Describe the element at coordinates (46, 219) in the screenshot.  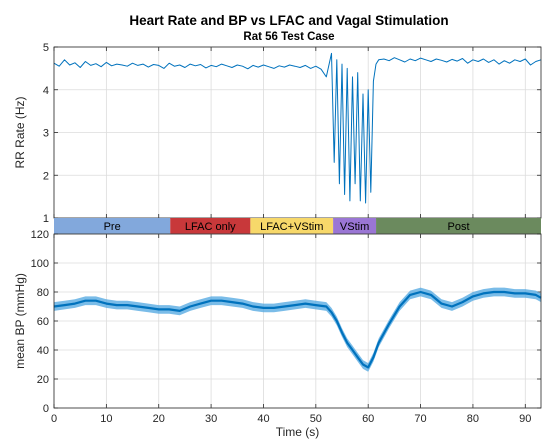
I see `p1-y-tick-label: 1` at that location.